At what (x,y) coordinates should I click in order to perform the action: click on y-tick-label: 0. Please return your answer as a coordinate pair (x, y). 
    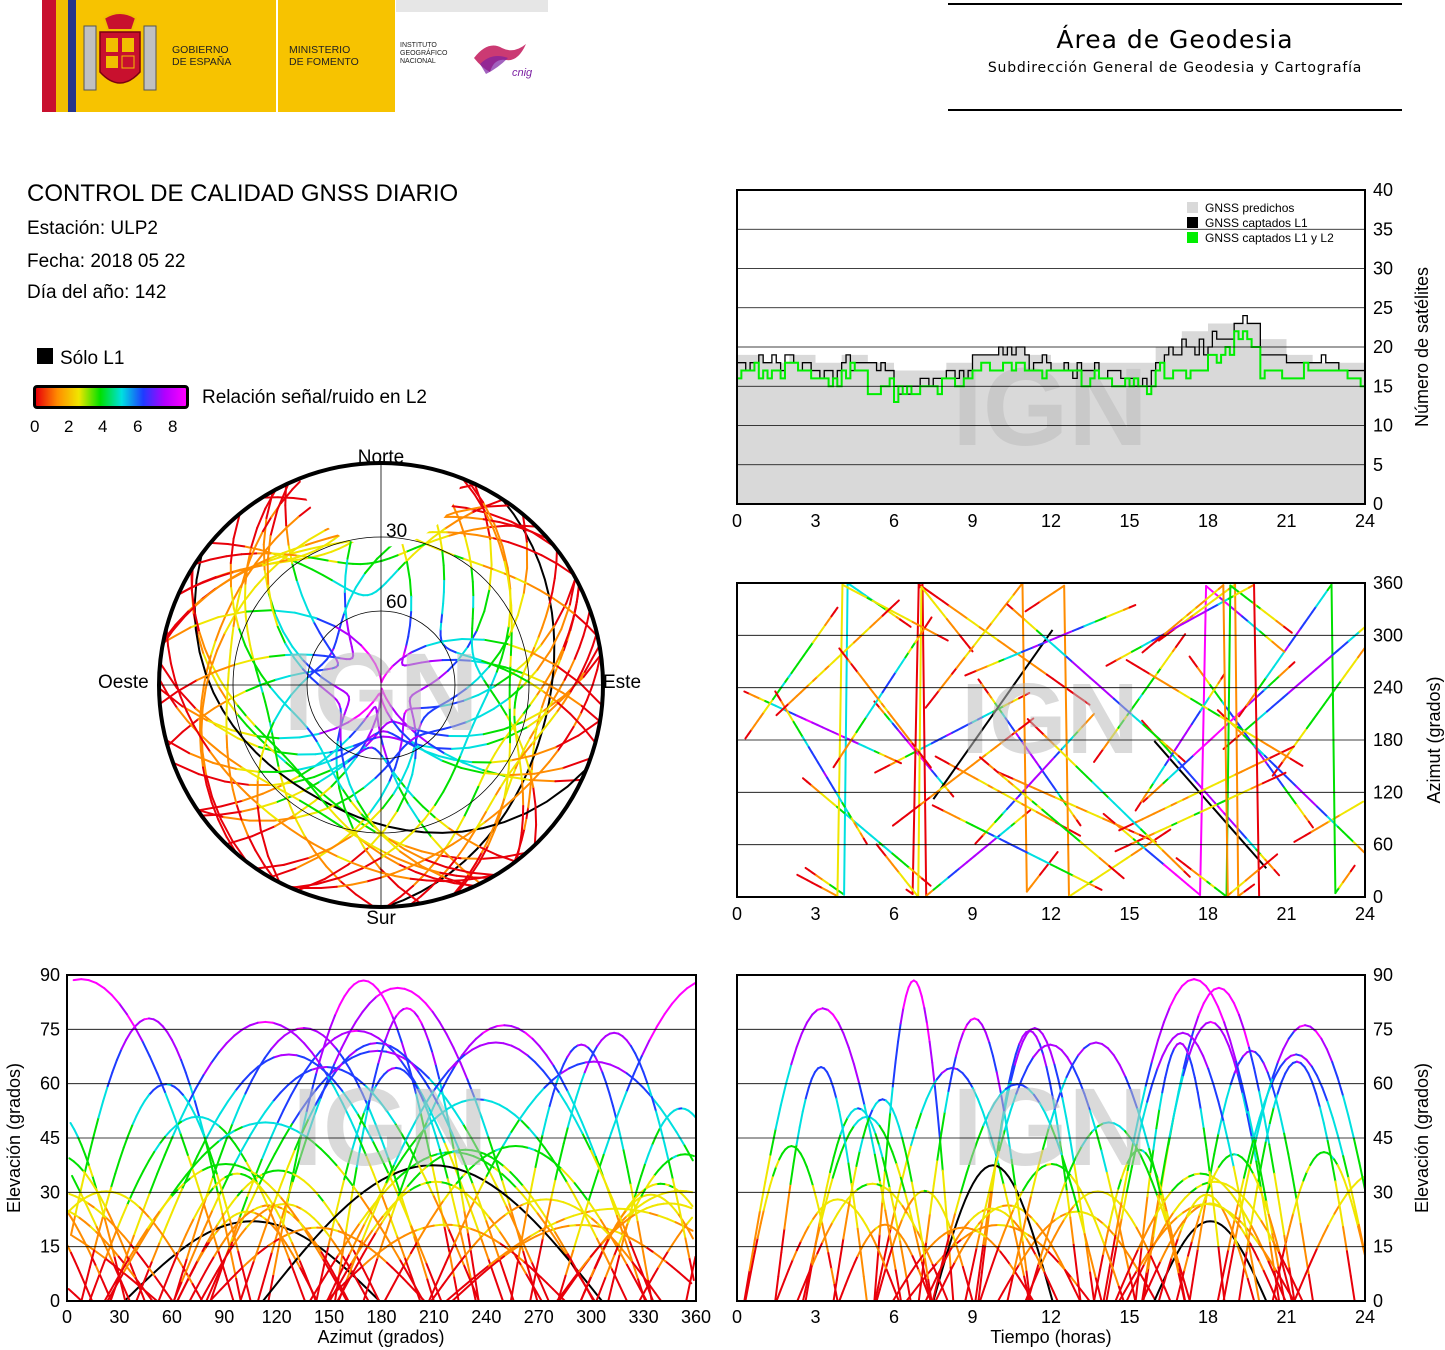
    Looking at the image, I should click on (55, 1301).